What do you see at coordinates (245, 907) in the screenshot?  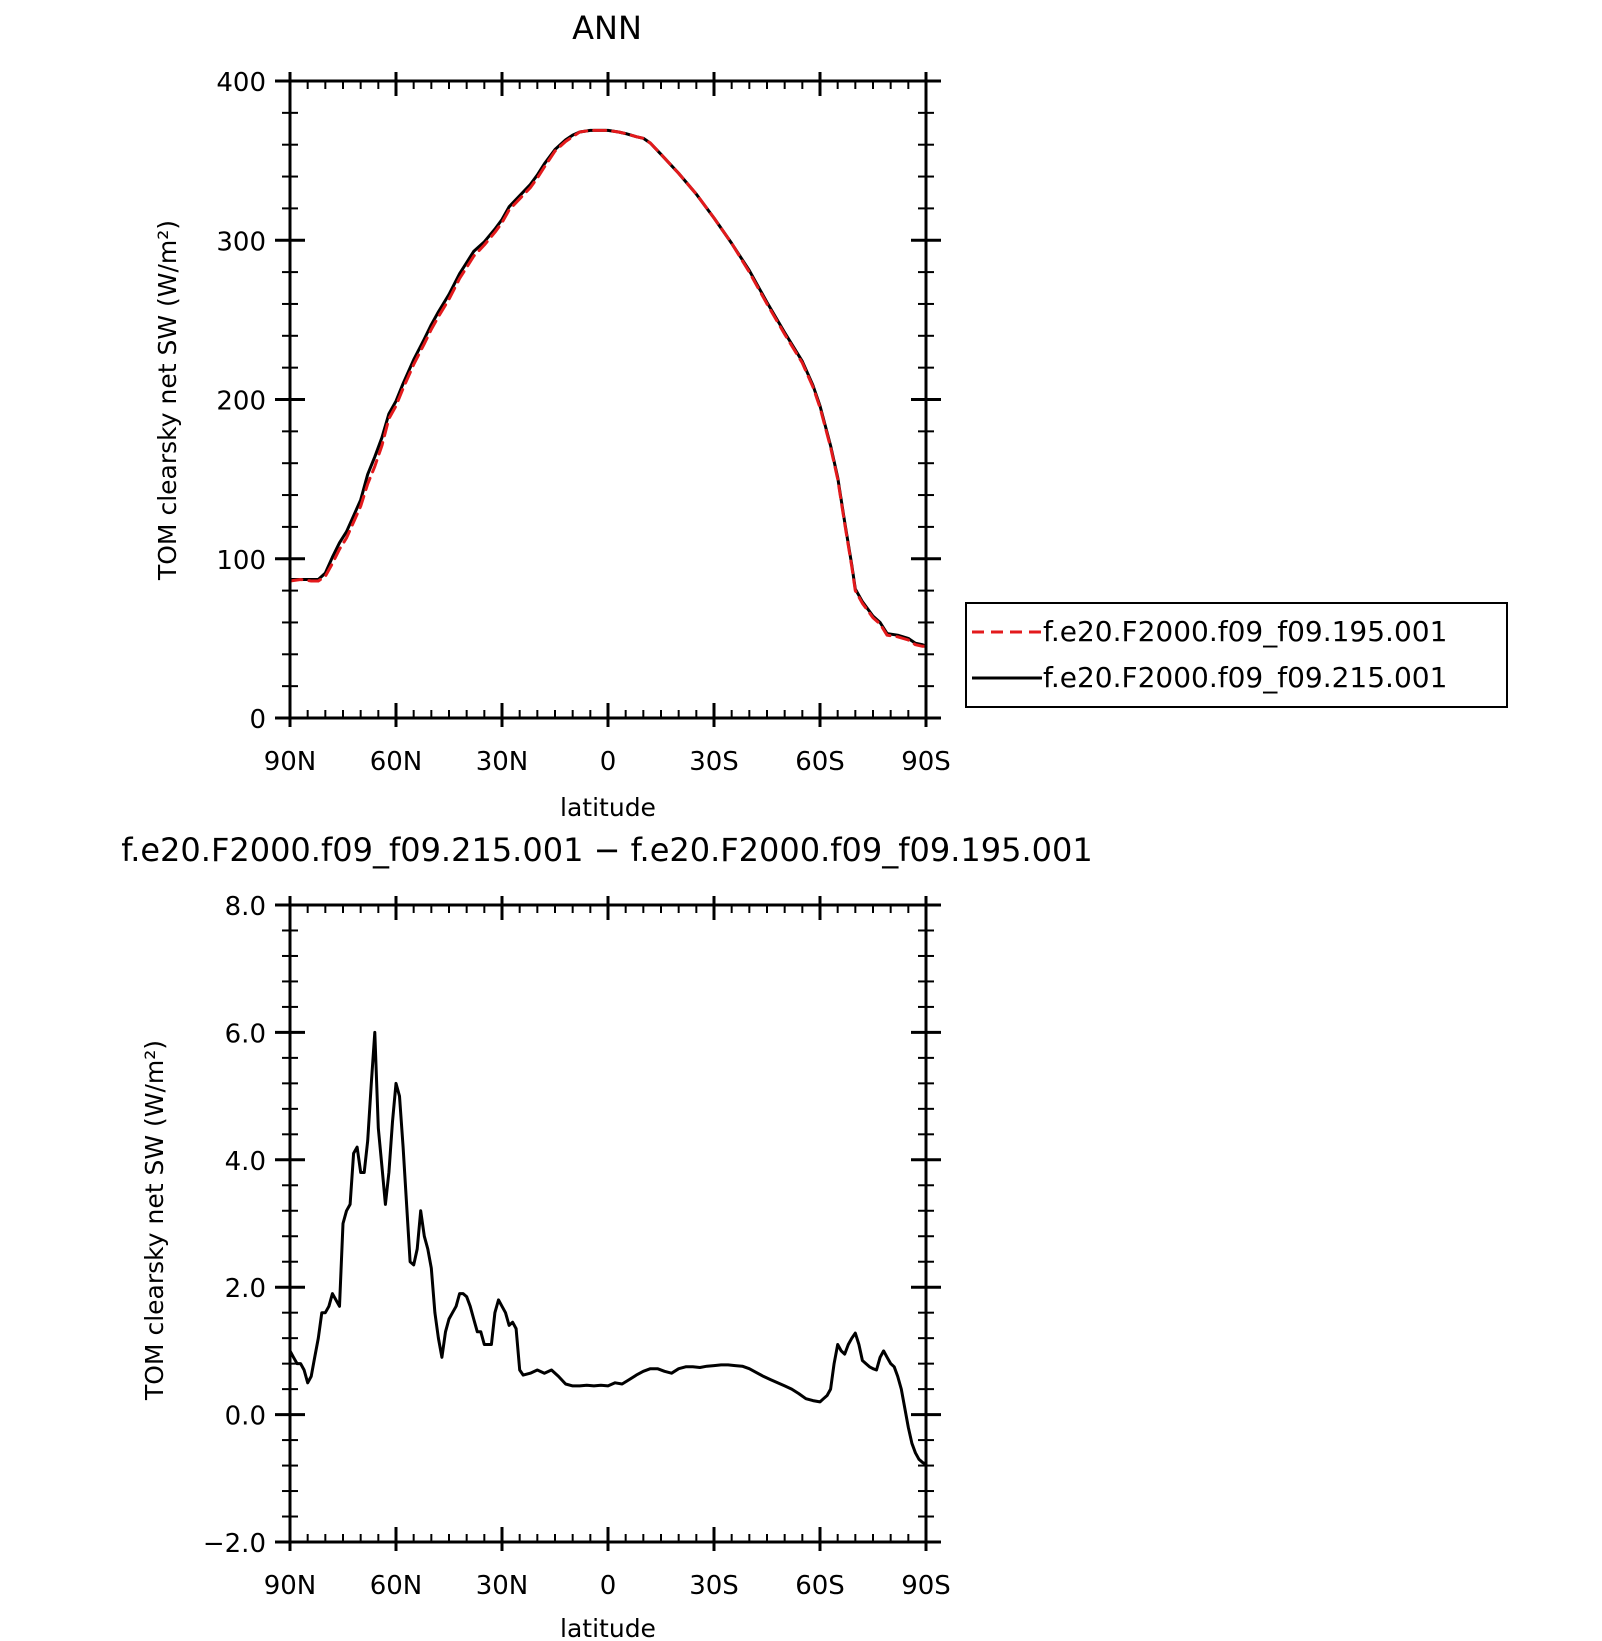 I see `bottom-chart-y-tick-label: 8.0` at bounding box center [245, 907].